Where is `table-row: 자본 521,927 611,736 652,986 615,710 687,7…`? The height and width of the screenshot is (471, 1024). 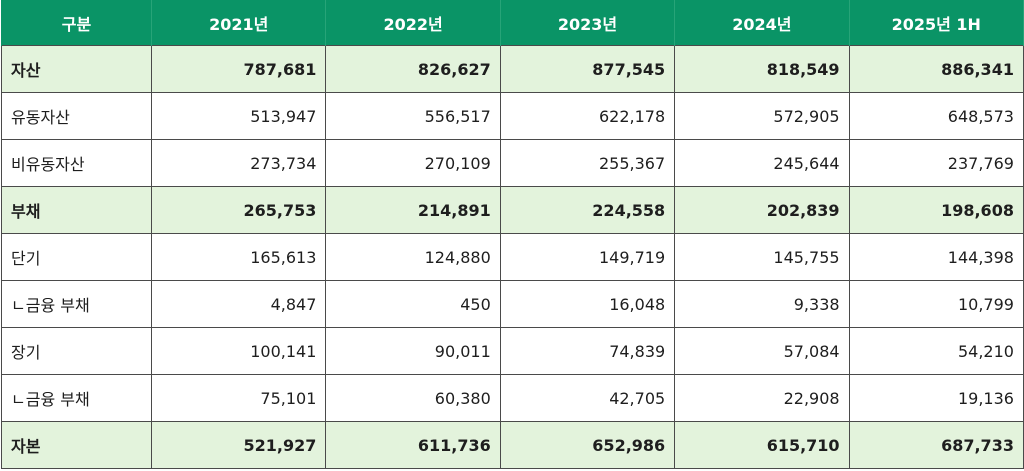 table-row: 자본 521,927 611,736 652,986 615,710 687,7… is located at coordinates (512, 445).